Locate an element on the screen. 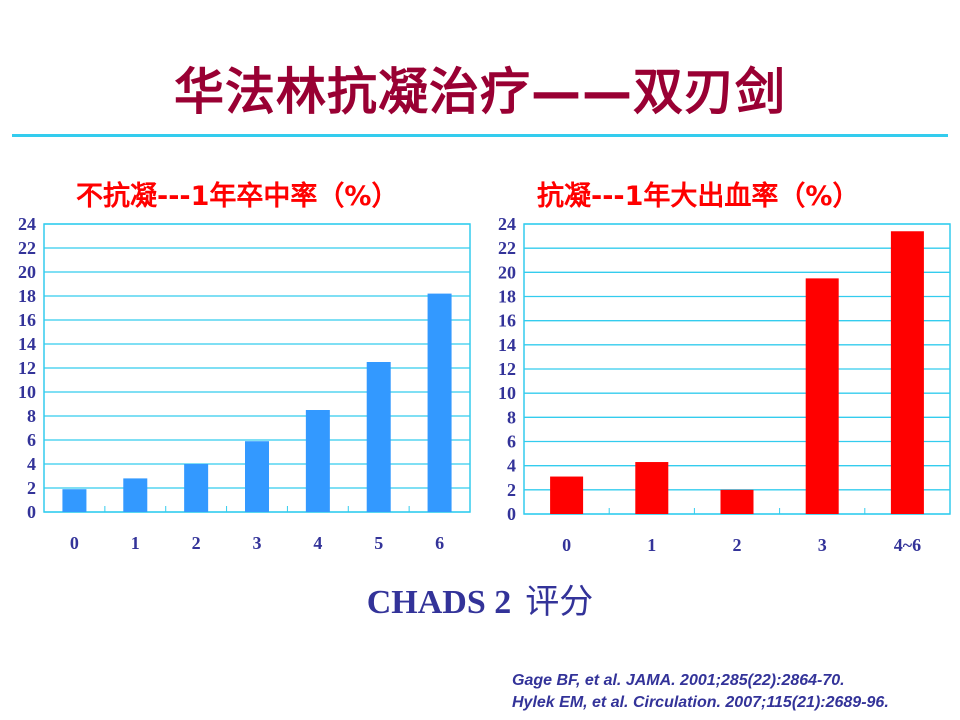 This screenshot has height=720, width=960. right-y-tick-label: 10 is located at coordinates (507, 393).